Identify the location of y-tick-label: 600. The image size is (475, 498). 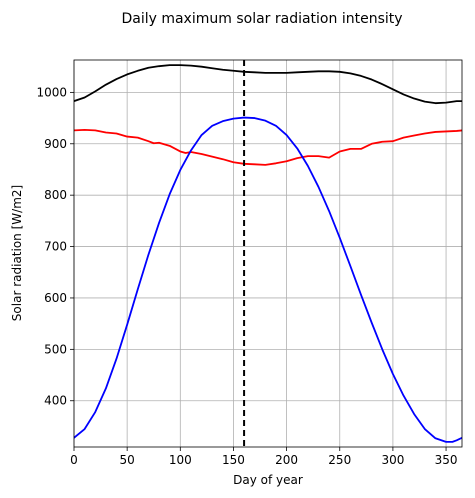
(55, 298).